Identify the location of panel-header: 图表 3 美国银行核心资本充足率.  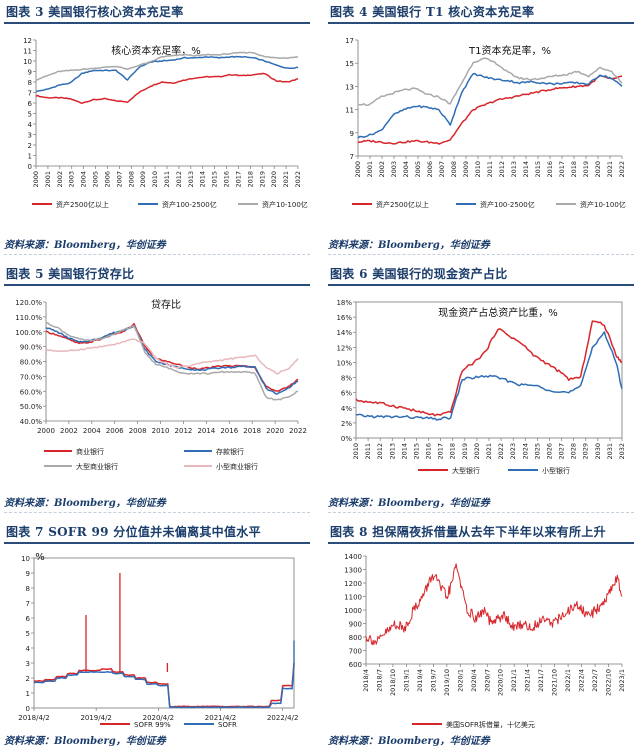
(157, 12).